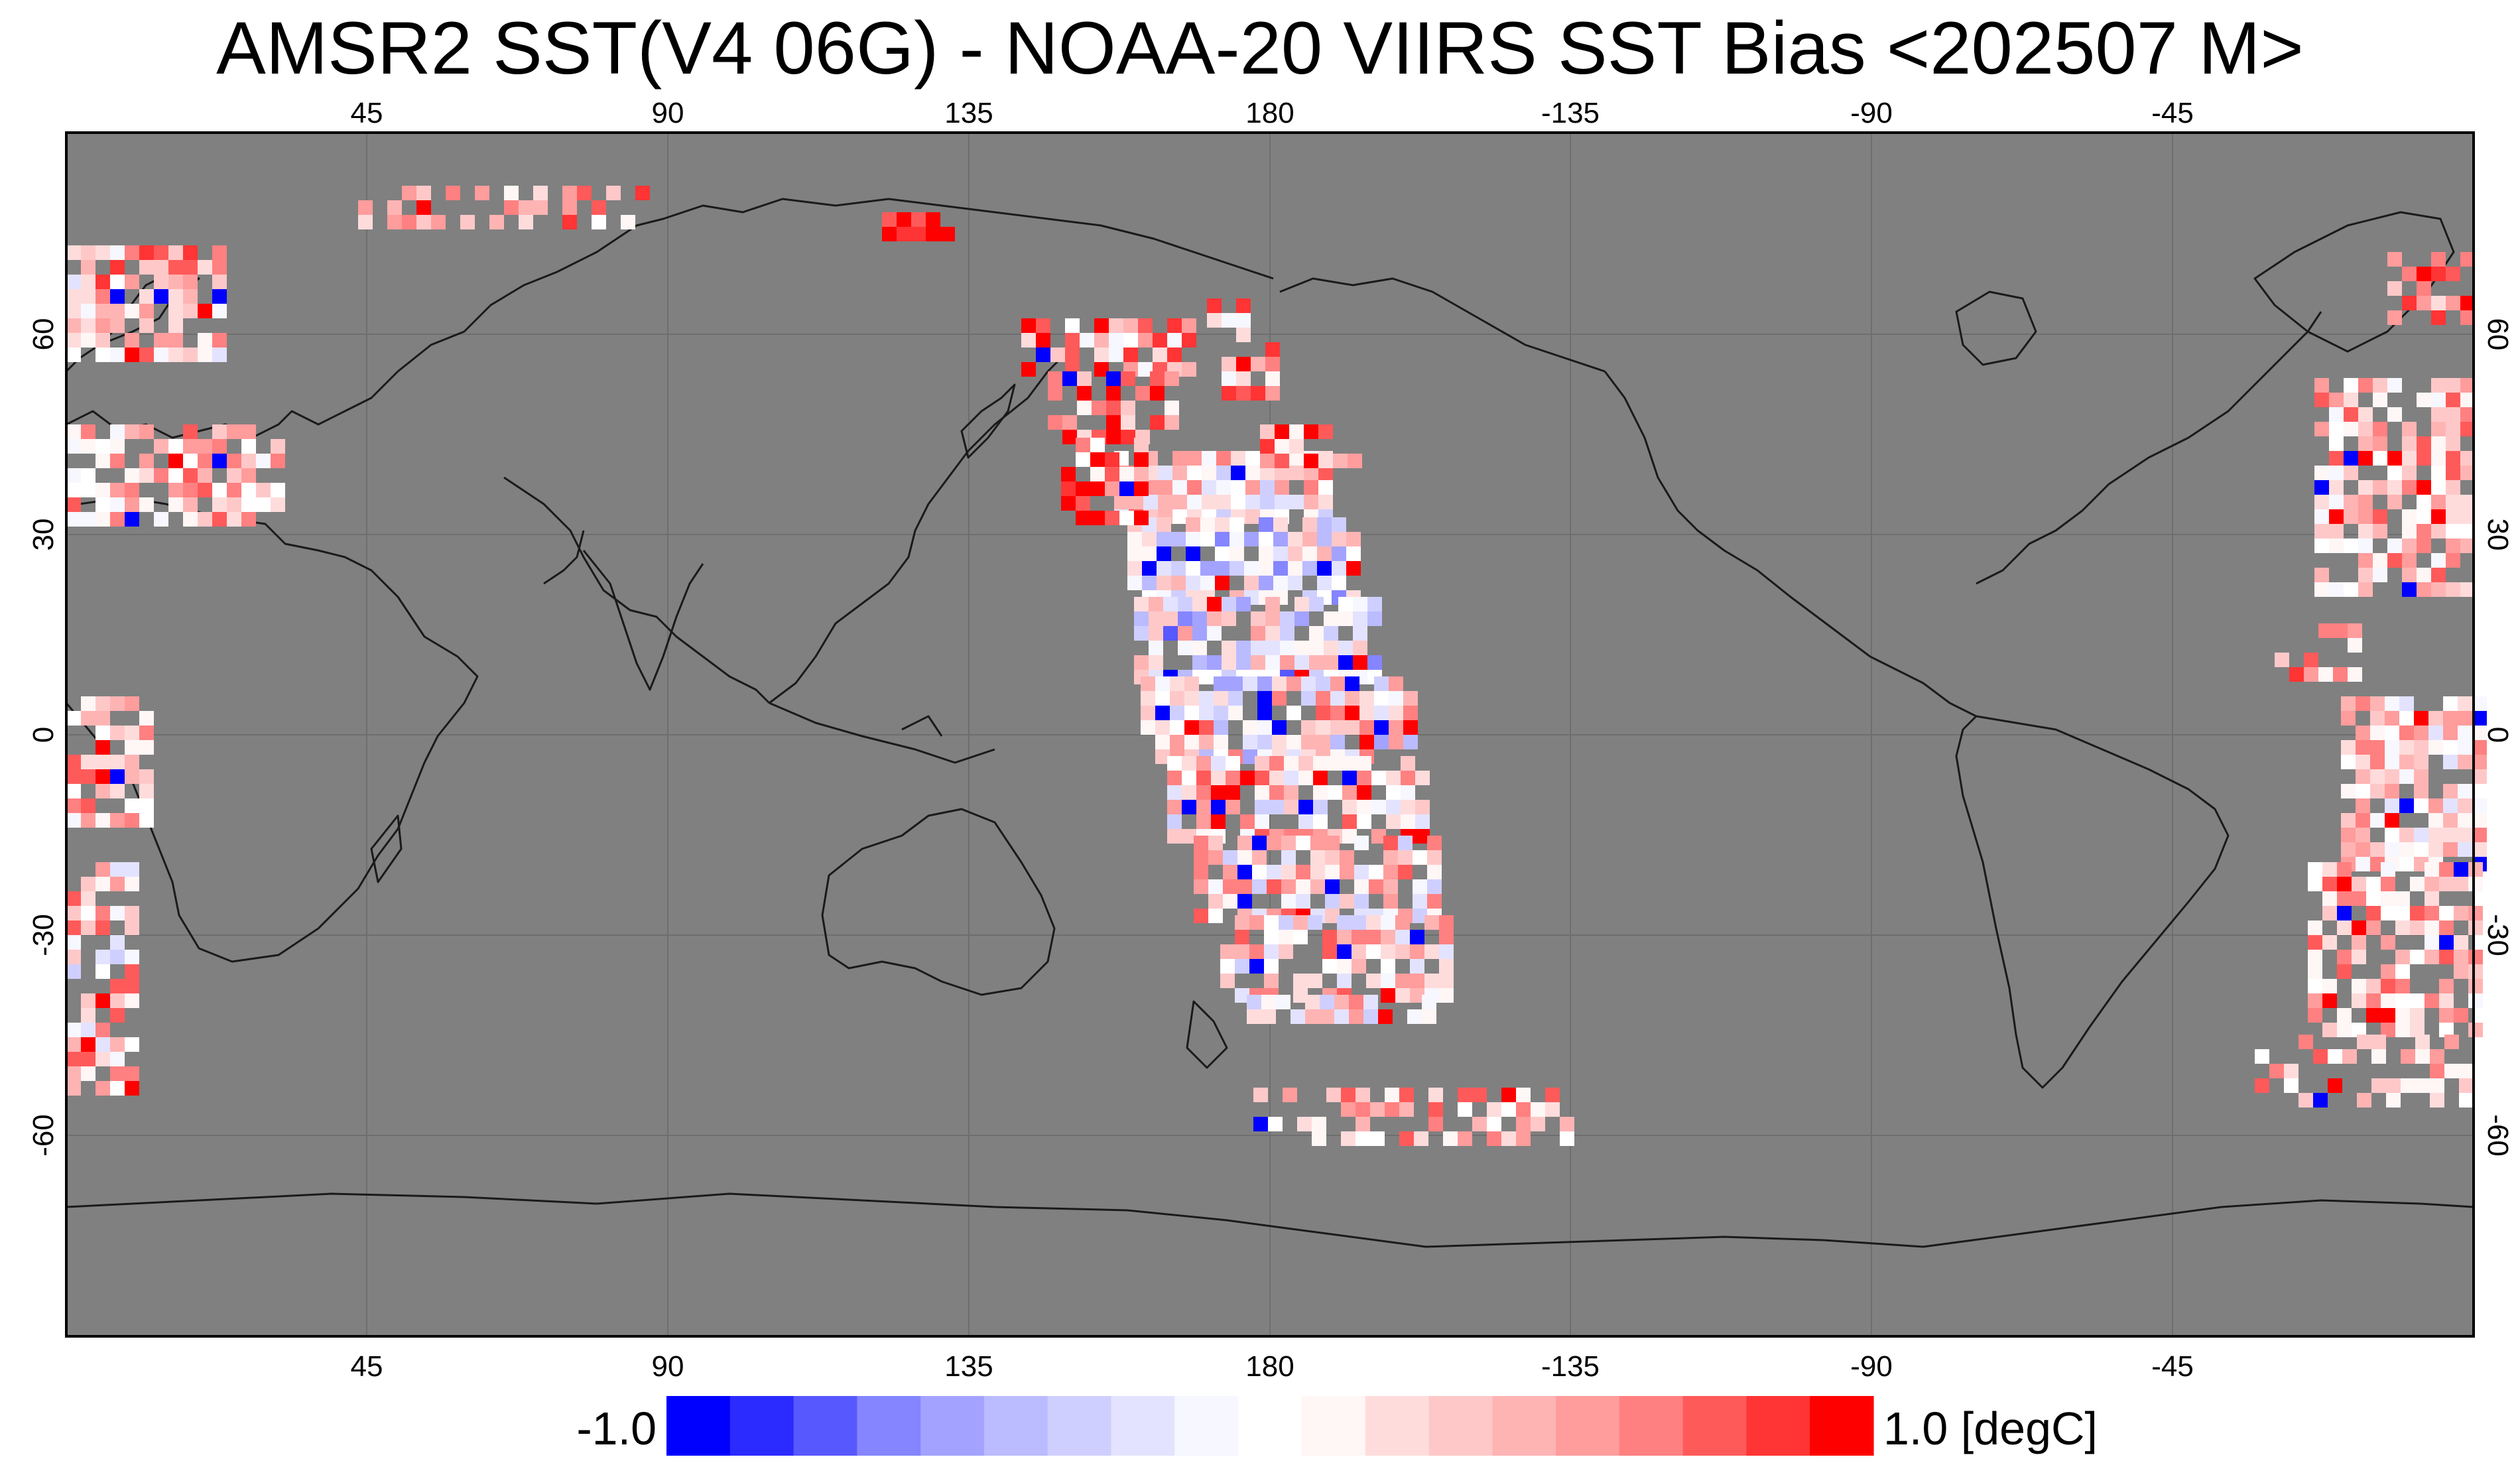  I want to click on lon-tick-bottom-90: 90, so click(668, 1366).